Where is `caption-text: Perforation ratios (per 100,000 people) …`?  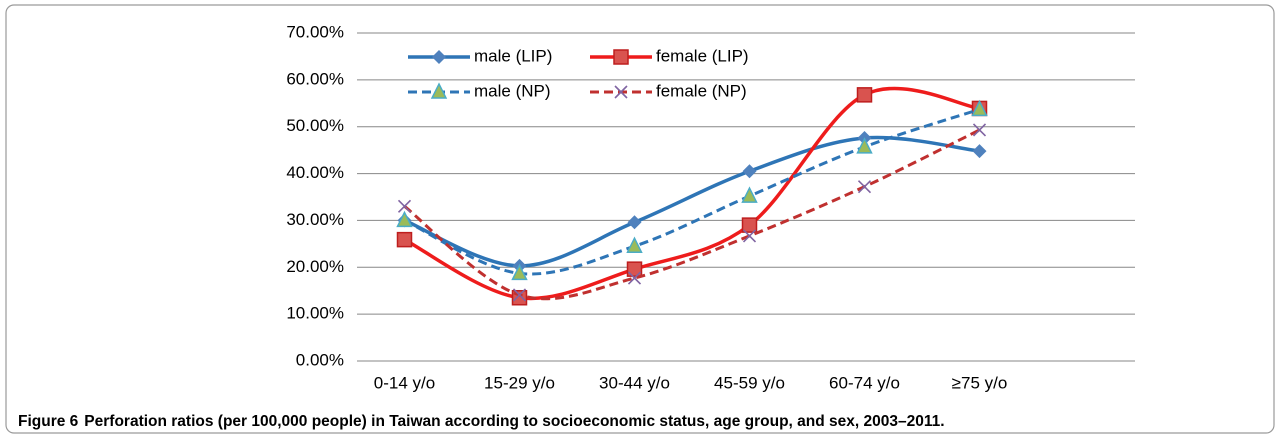
caption-text: Perforation ratios (per 100,000 people) … is located at coordinates (514, 421).